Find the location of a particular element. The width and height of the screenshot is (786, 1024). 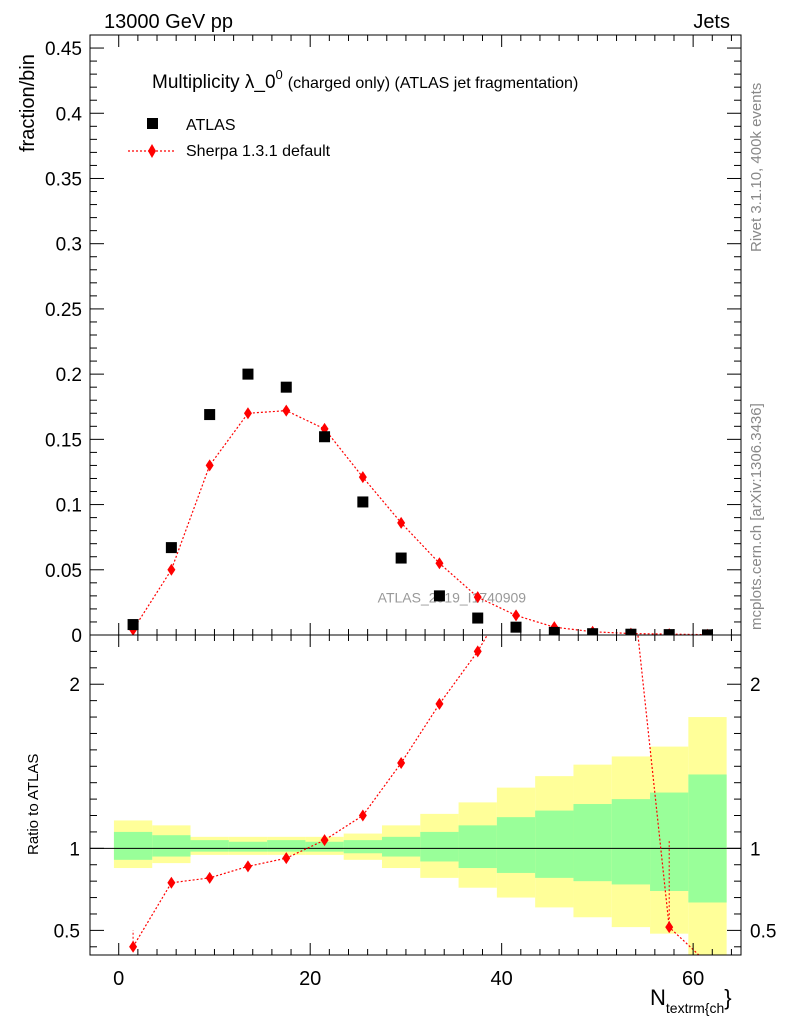

y-tick-label-top: 0.45 is located at coordinates (63, 49).